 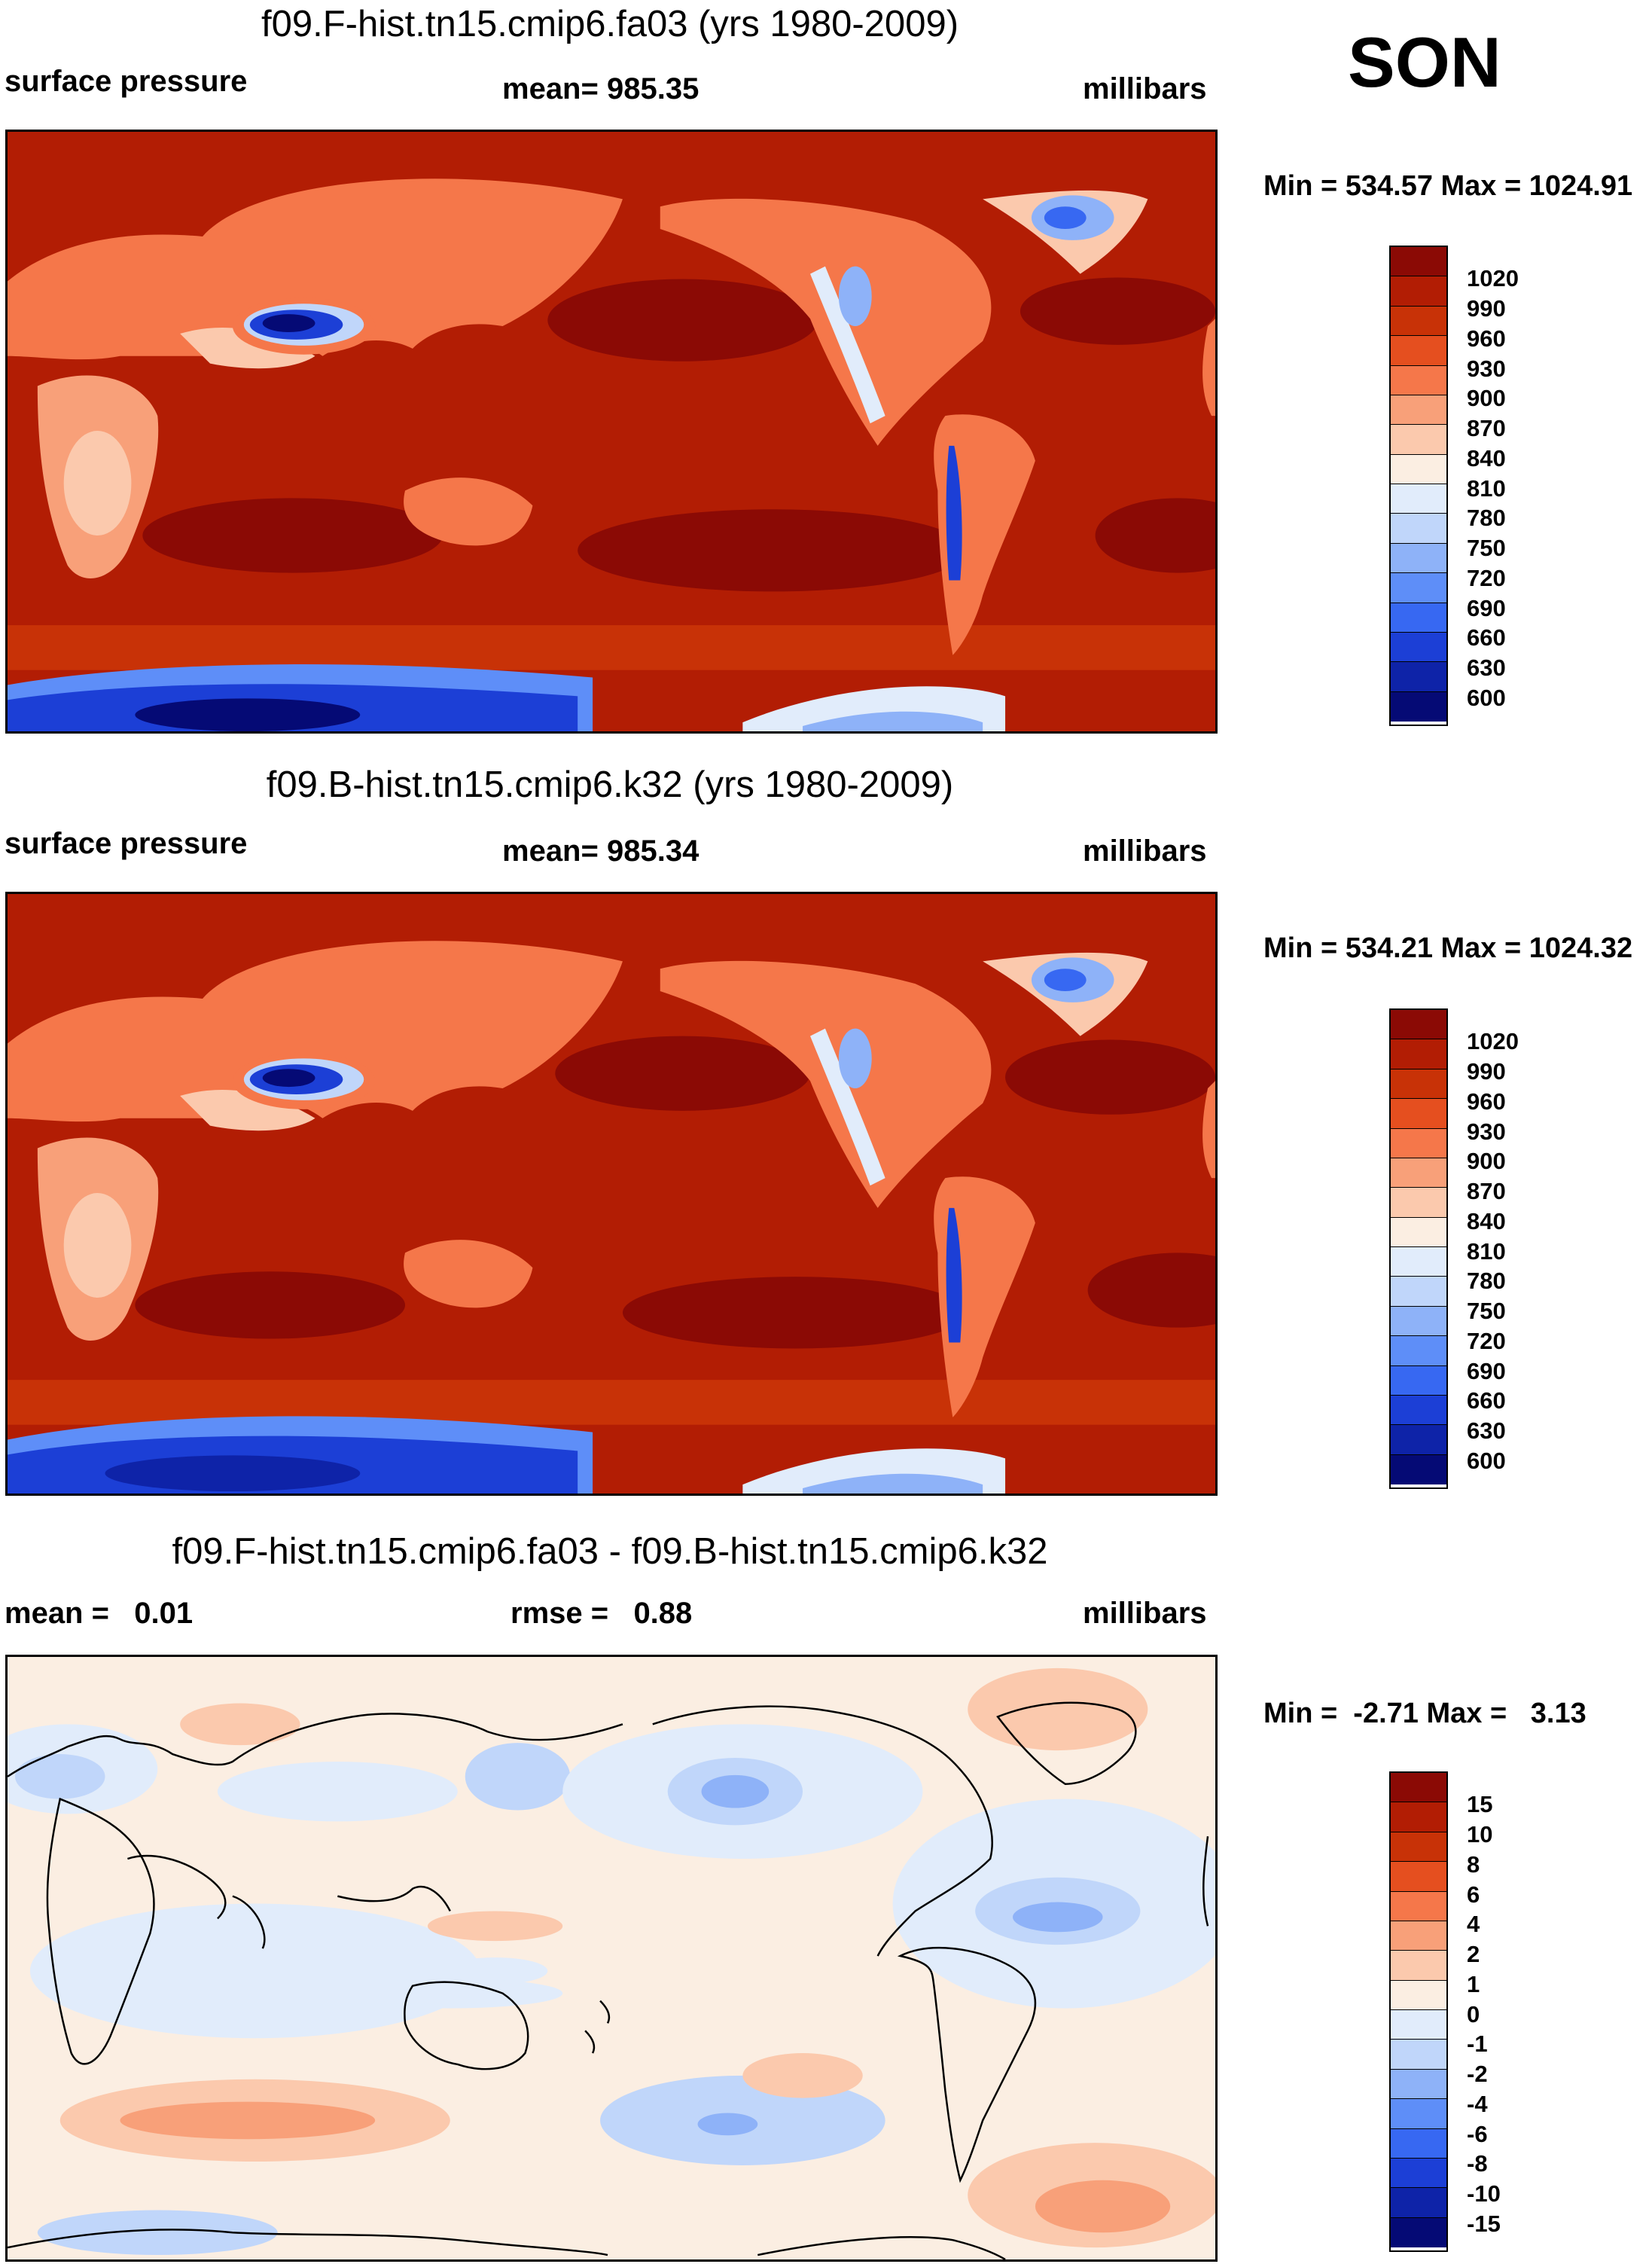 I want to click on colorbar-tick: -2, so click(x=1477, y=2074).